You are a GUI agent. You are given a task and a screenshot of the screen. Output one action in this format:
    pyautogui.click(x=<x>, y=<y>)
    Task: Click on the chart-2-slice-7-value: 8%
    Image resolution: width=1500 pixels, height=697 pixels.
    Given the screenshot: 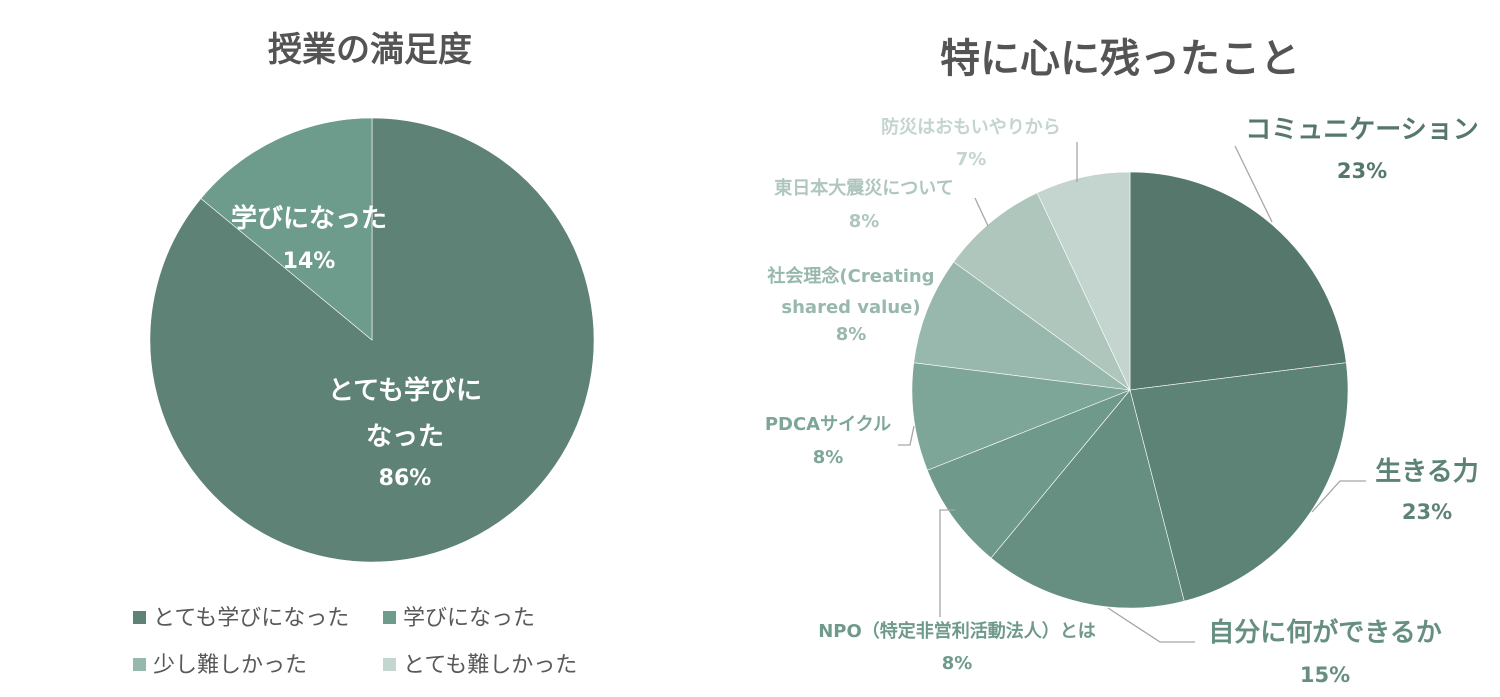 What is the action you would take?
    pyautogui.click(x=864, y=221)
    